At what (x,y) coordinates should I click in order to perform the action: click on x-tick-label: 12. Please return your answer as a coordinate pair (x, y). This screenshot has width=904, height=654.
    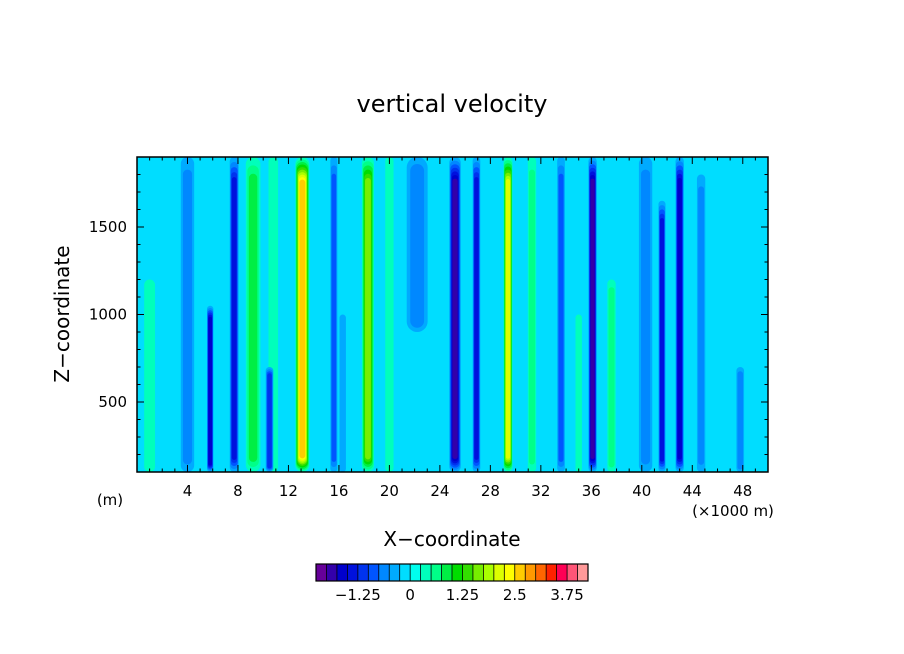
    Looking at the image, I should click on (288, 491).